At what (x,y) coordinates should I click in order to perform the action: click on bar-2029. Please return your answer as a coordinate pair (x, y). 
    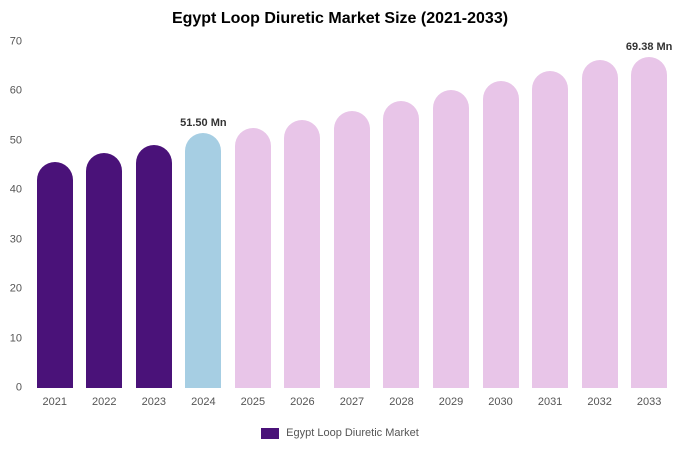
    Looking at the image, I should click on (451, 239).